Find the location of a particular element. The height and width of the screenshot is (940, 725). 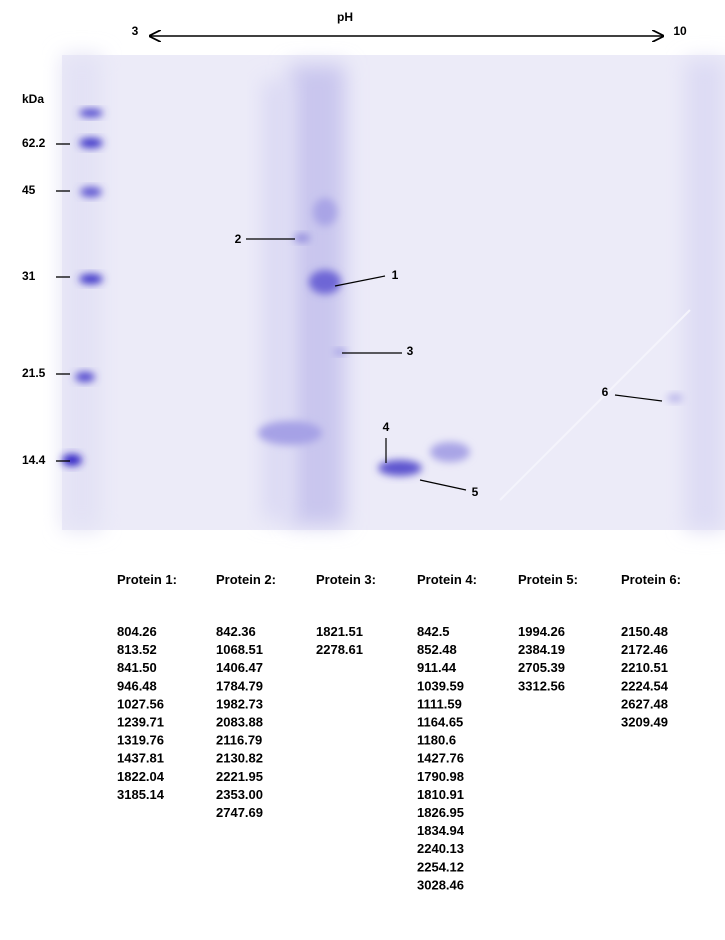

peptide-mass: 2627.48 is located at coordinates (644, 703).